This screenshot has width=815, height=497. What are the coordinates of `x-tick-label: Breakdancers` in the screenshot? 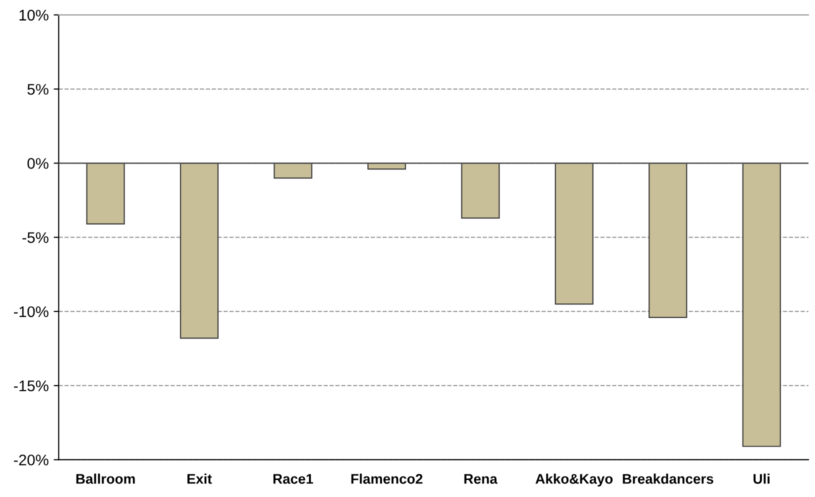 It's located at (668, 479).